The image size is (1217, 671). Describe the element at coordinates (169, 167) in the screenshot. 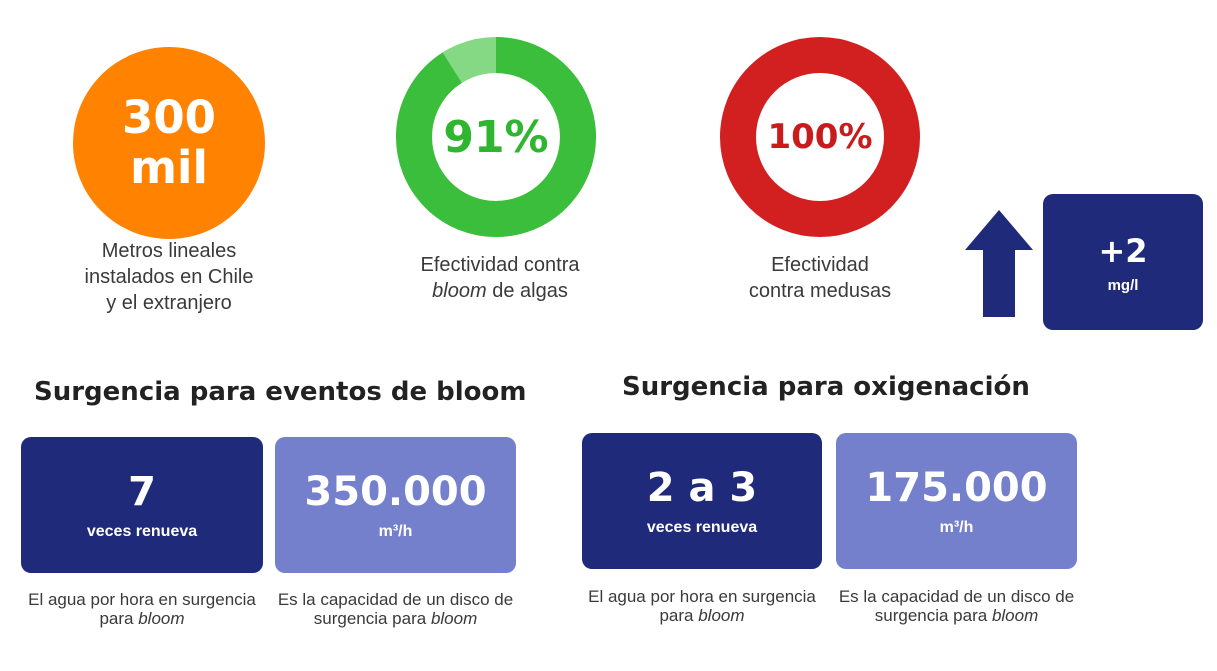

I see `installed-value-unit: mil` at that location.